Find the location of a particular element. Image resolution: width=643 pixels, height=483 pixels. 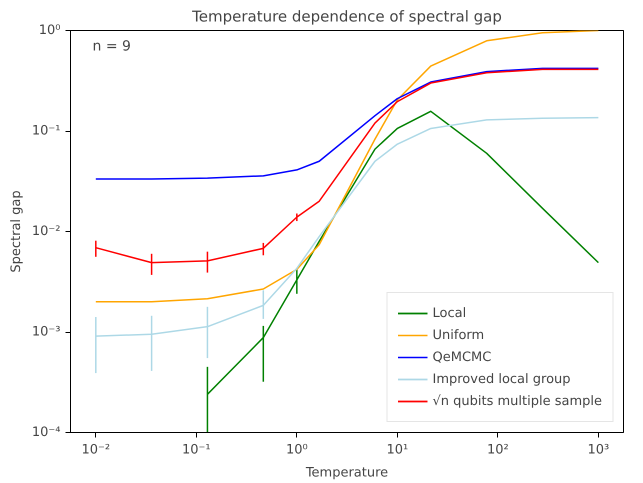

annotation: n = 9 is located at coordinates (111, 46).